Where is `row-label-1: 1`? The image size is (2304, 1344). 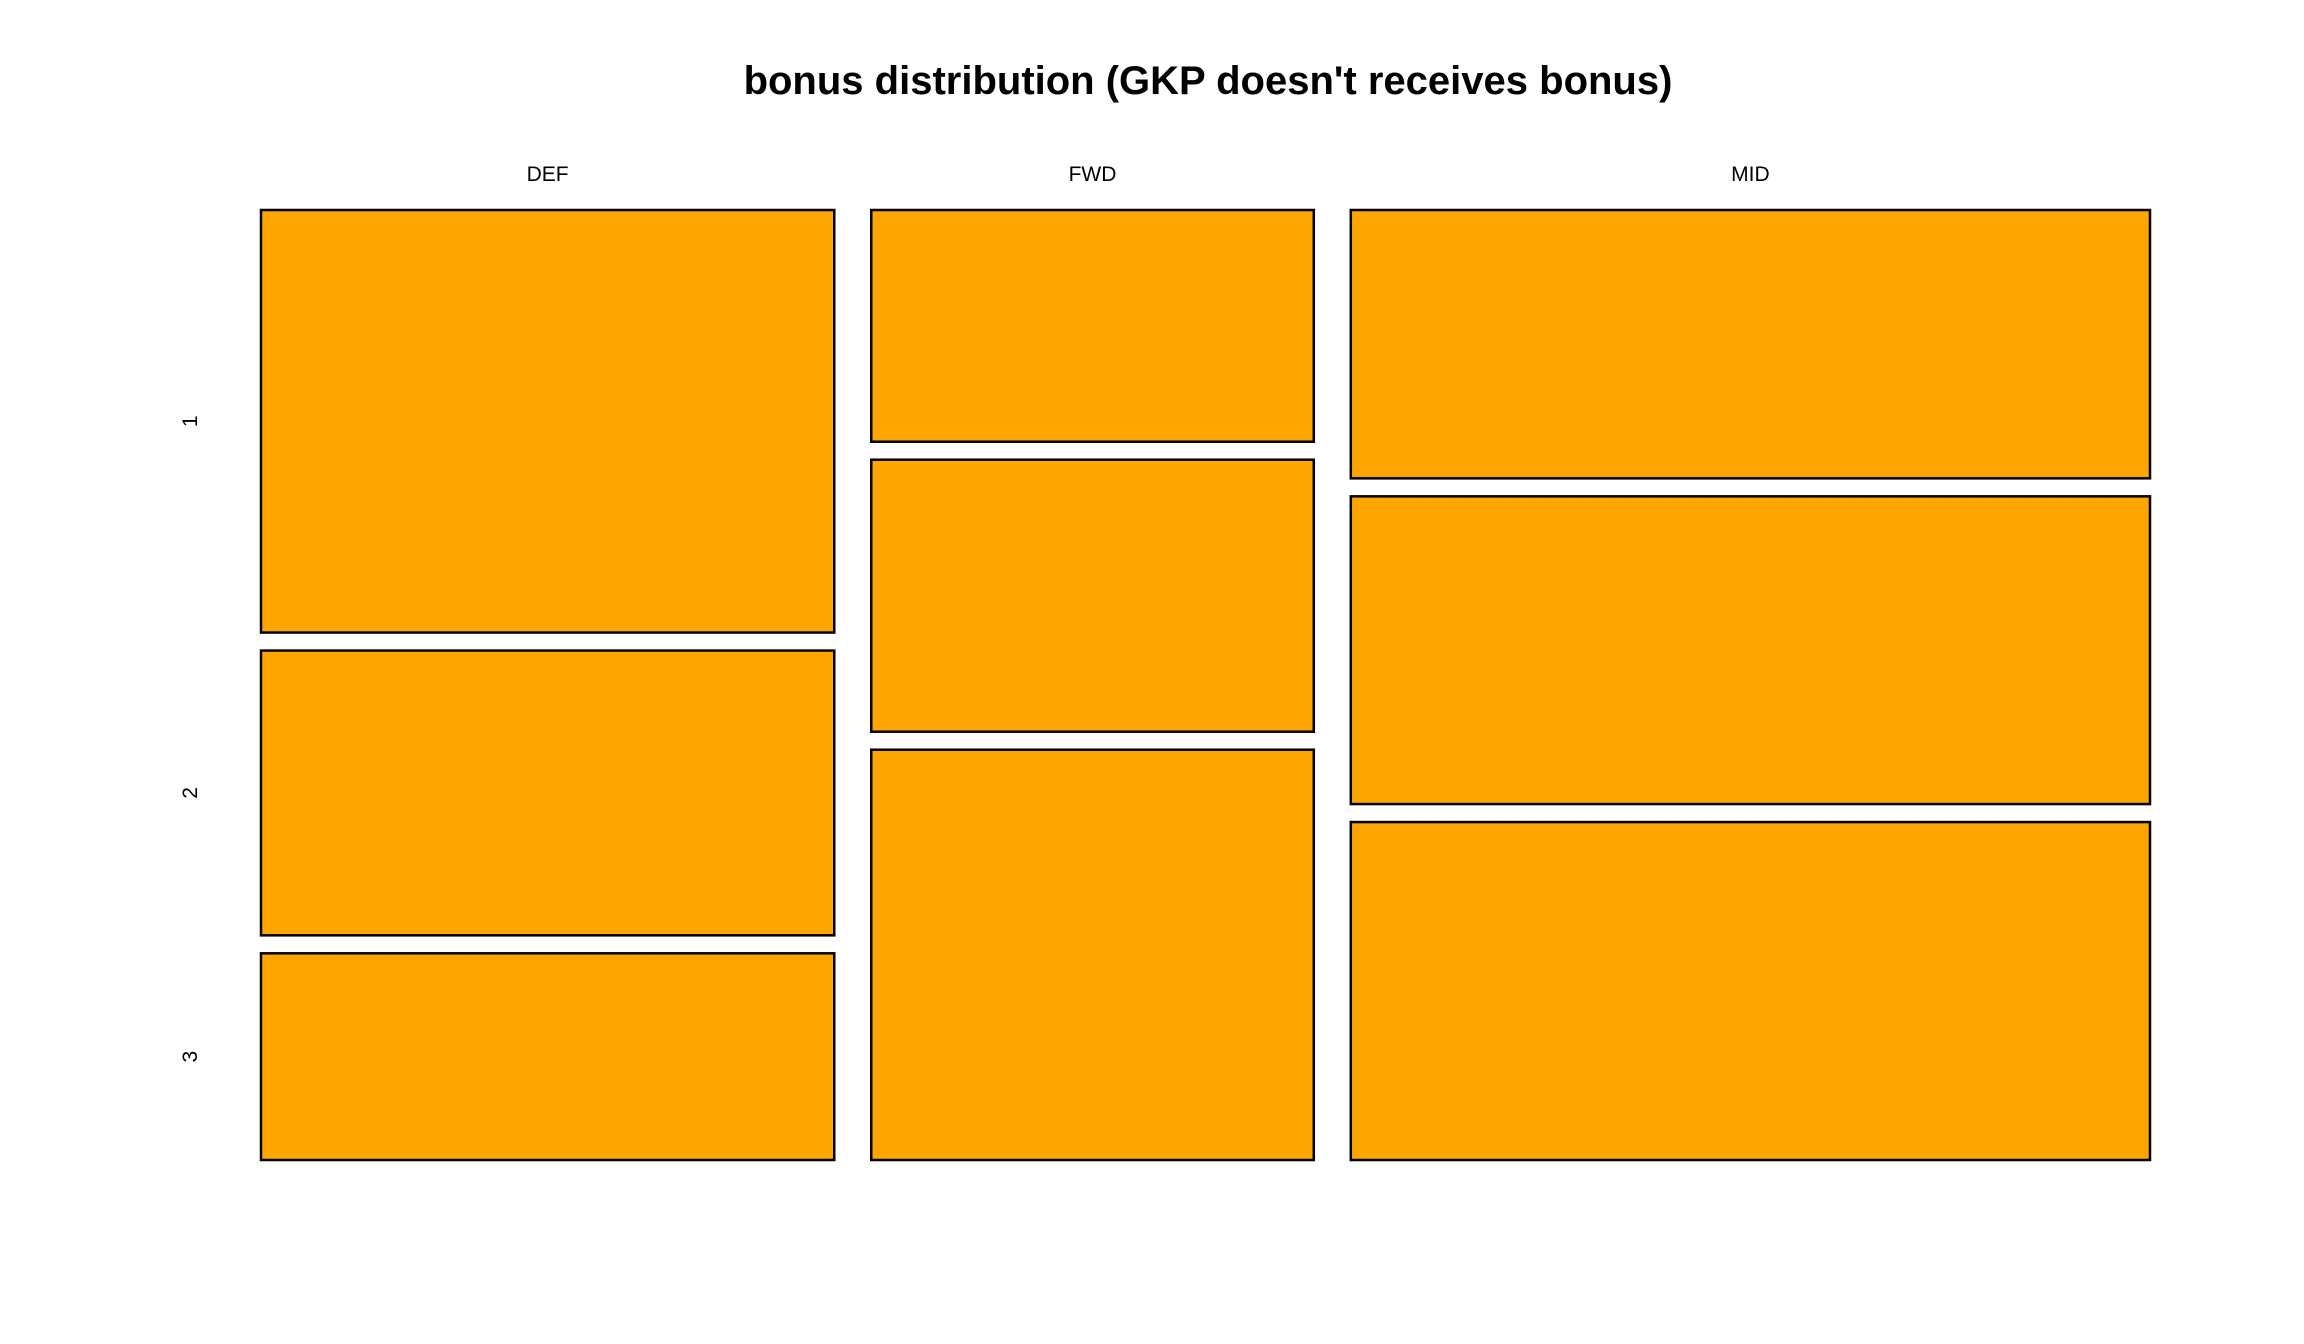 row-label-1: 1 is located at coordinates (190, 421).